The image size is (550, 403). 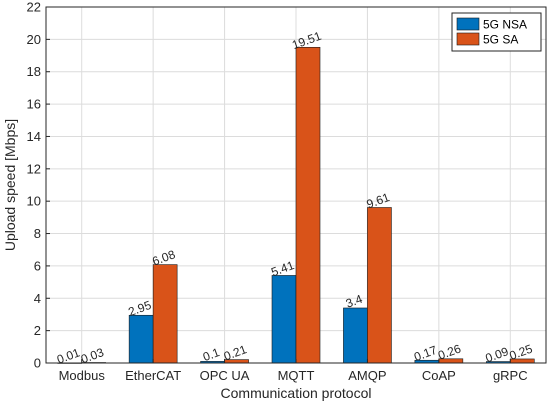 What do you see at coordinates (284, 319) in the screenshot?
I see `bar-5g-nsa-mqtt` at bounding box center [284, 319].